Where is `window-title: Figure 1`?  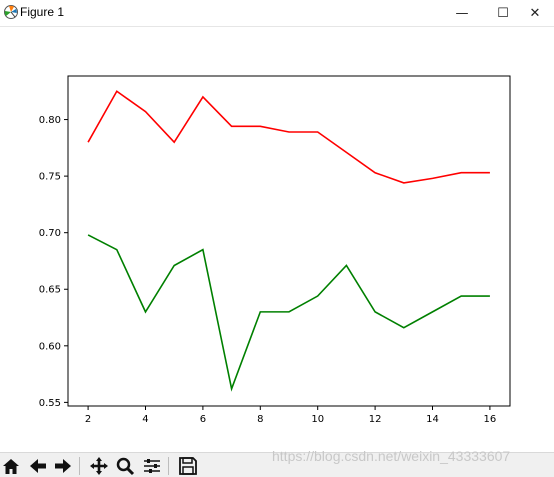 window-title: Figure 1 is located at coordinates (42, 12).